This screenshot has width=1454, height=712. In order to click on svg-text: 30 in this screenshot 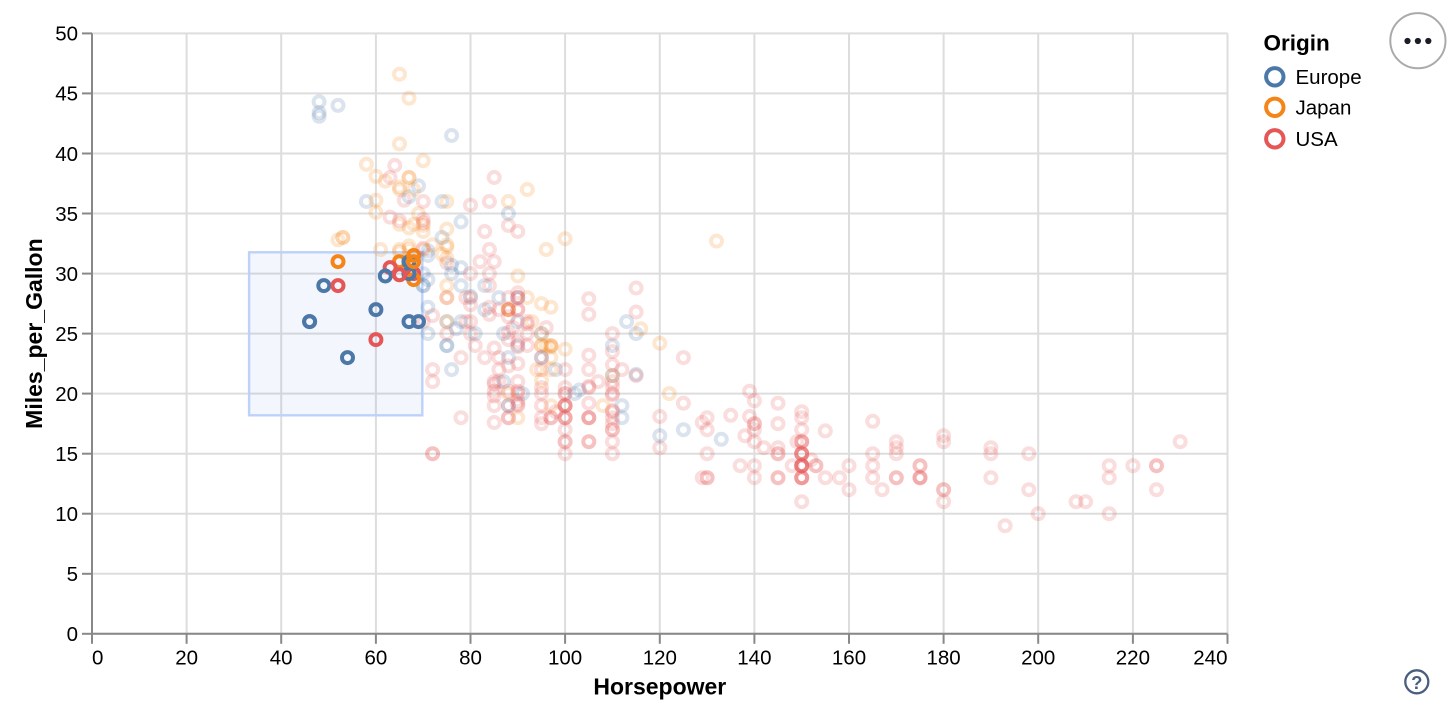, I will do `click(66, 274)`.